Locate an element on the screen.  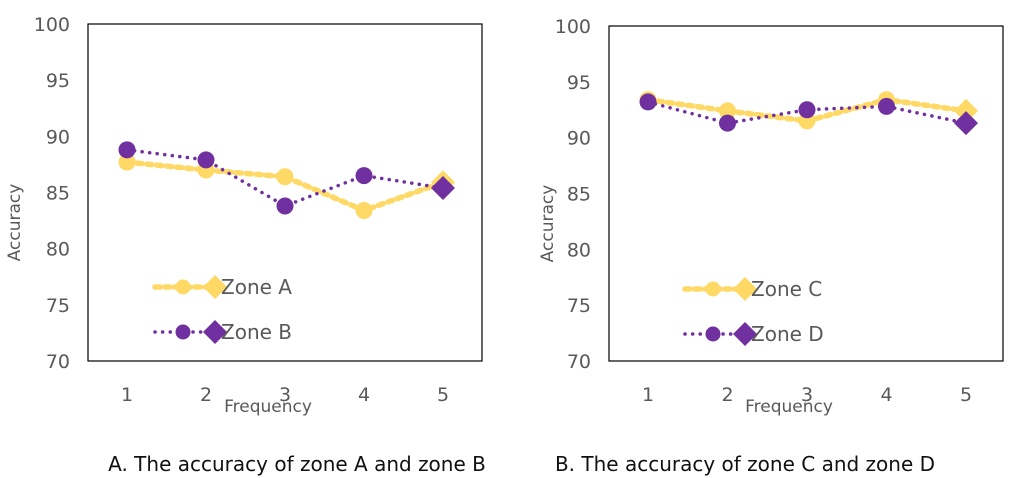
legend-label: Zone C is located at coordinates (786, 289).